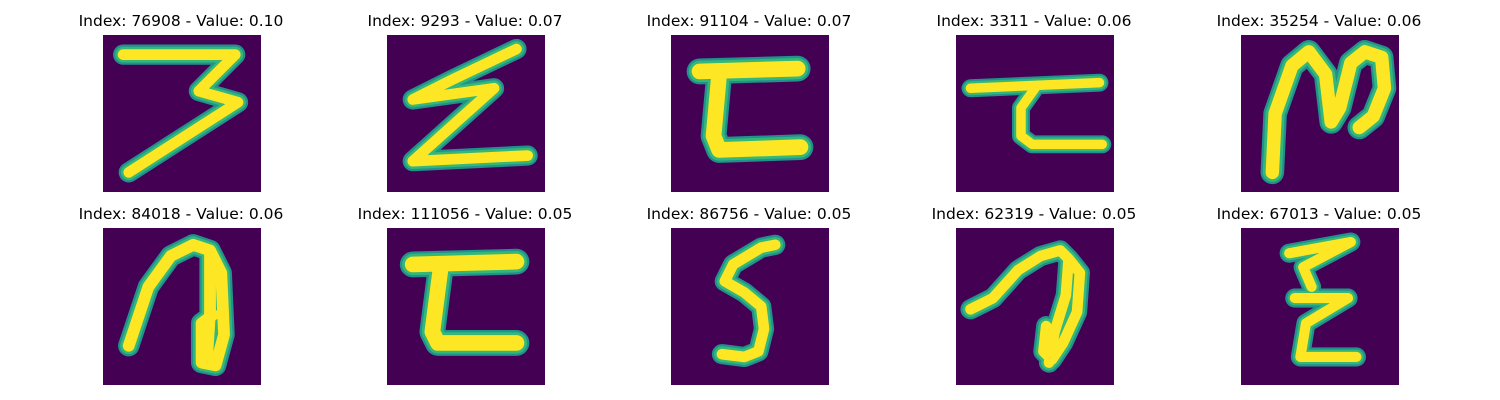  What do you see at coordinates (465, 214) in the screenshot?
I see `panel-title: Index: 111056 - Value: 0.05` at bounding box center [465, 214].